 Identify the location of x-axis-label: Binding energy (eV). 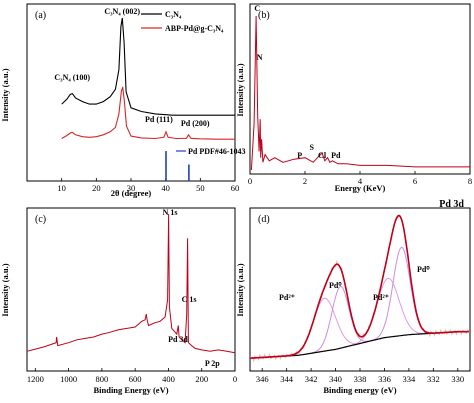
(359, 390).